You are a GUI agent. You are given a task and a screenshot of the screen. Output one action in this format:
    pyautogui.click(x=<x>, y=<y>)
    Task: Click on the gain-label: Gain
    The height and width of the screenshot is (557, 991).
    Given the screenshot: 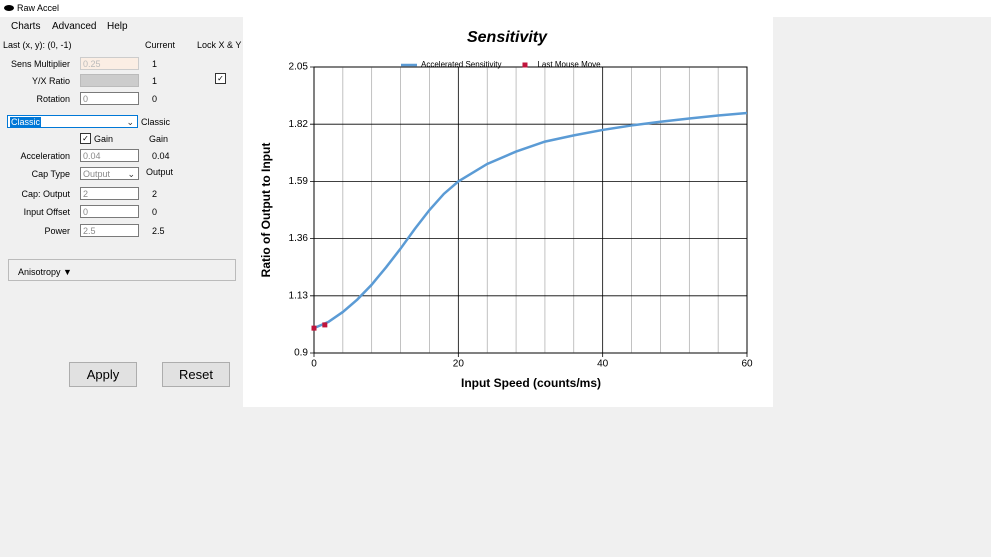 What is the action you would take?
    pyautogui.click(x=104, y=139)
    